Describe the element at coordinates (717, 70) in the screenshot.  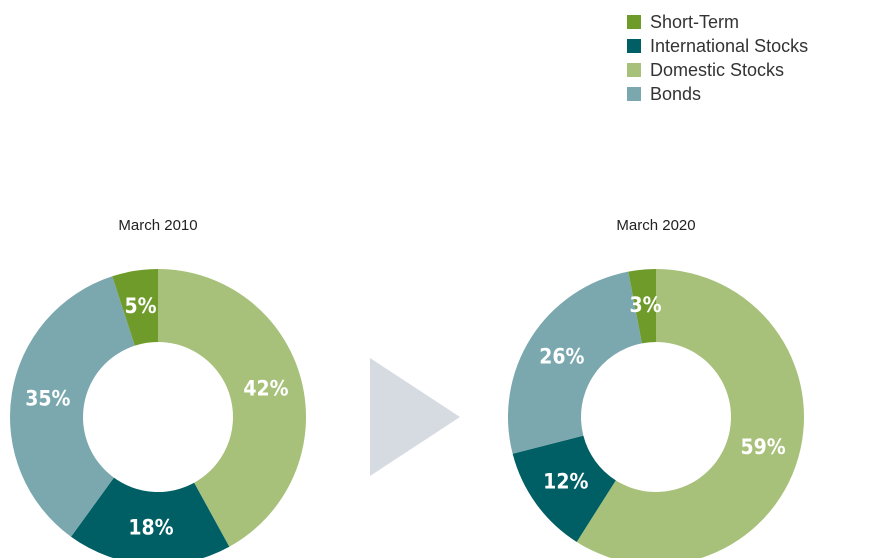
I see `legend-label: Domestic Stocks` at that location.